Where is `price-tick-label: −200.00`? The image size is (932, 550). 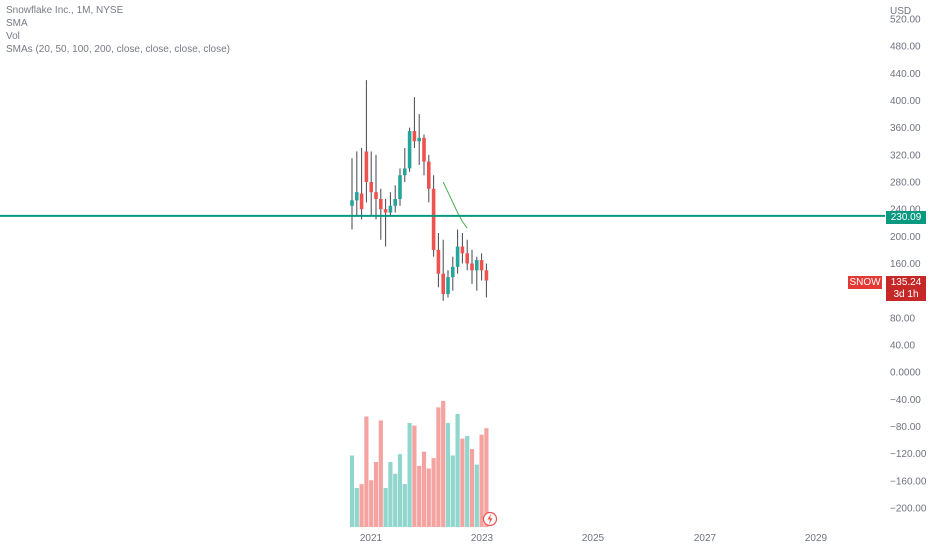 price-tick-label: −200.00 is located at coordinates (908, 509).